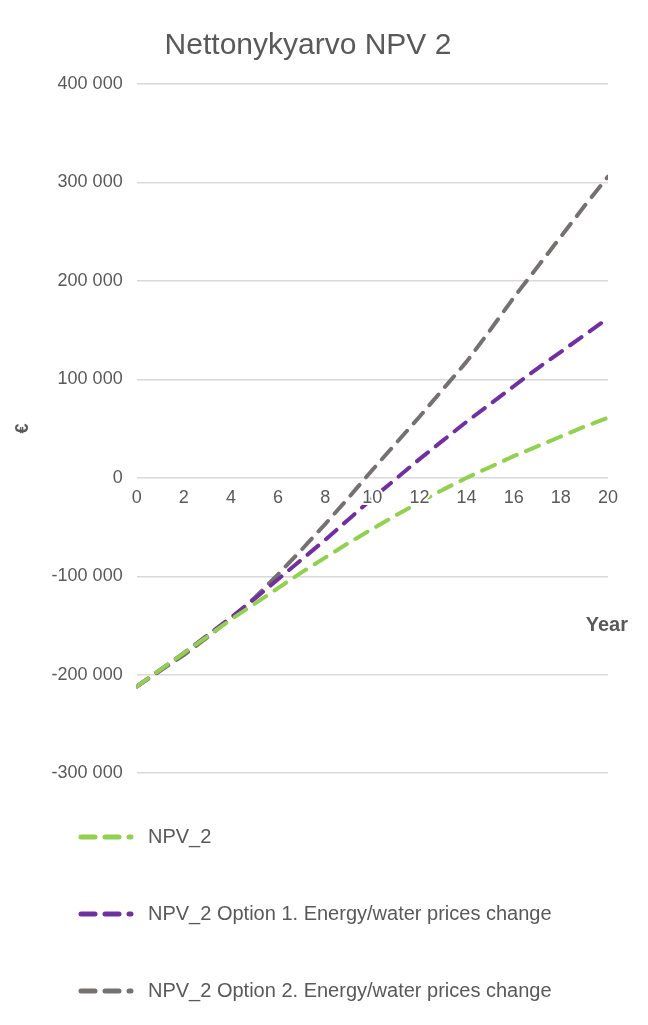 This screenshot has width=648, height=1025. I want to click on y-tick-label: -300 000, so click(87, 772).